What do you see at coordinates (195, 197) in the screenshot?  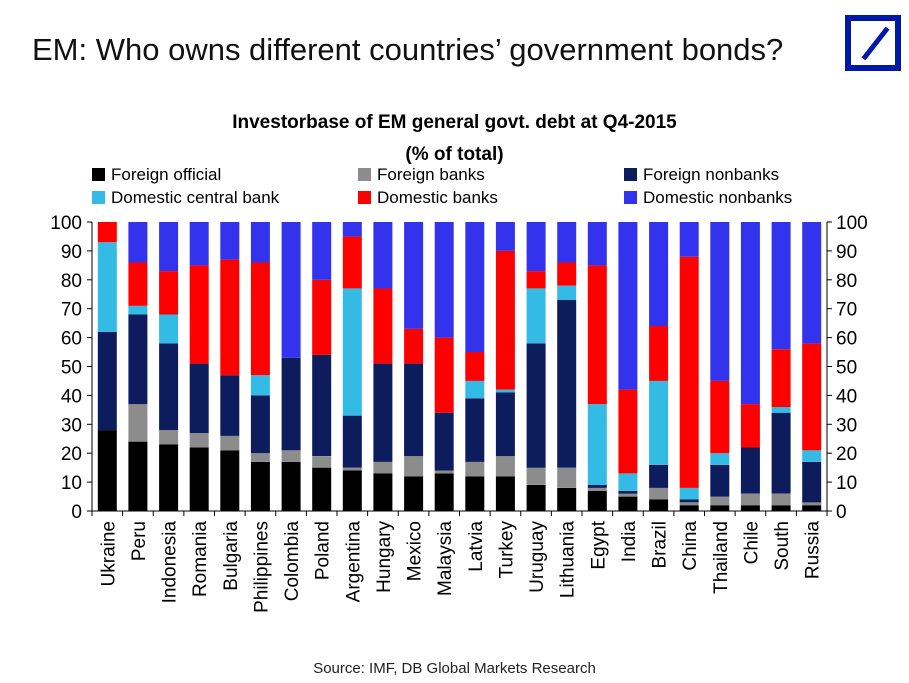 I see `legend-label: Domestic central bank` at bounding box center [195, 197].